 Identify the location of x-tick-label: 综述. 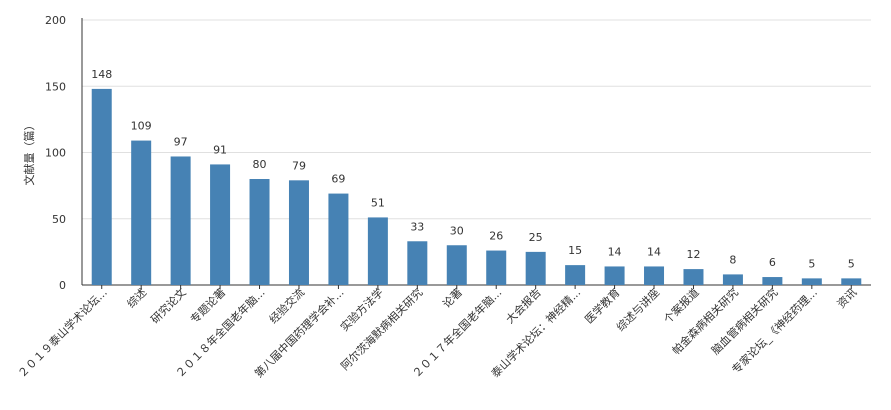
(136, 297).